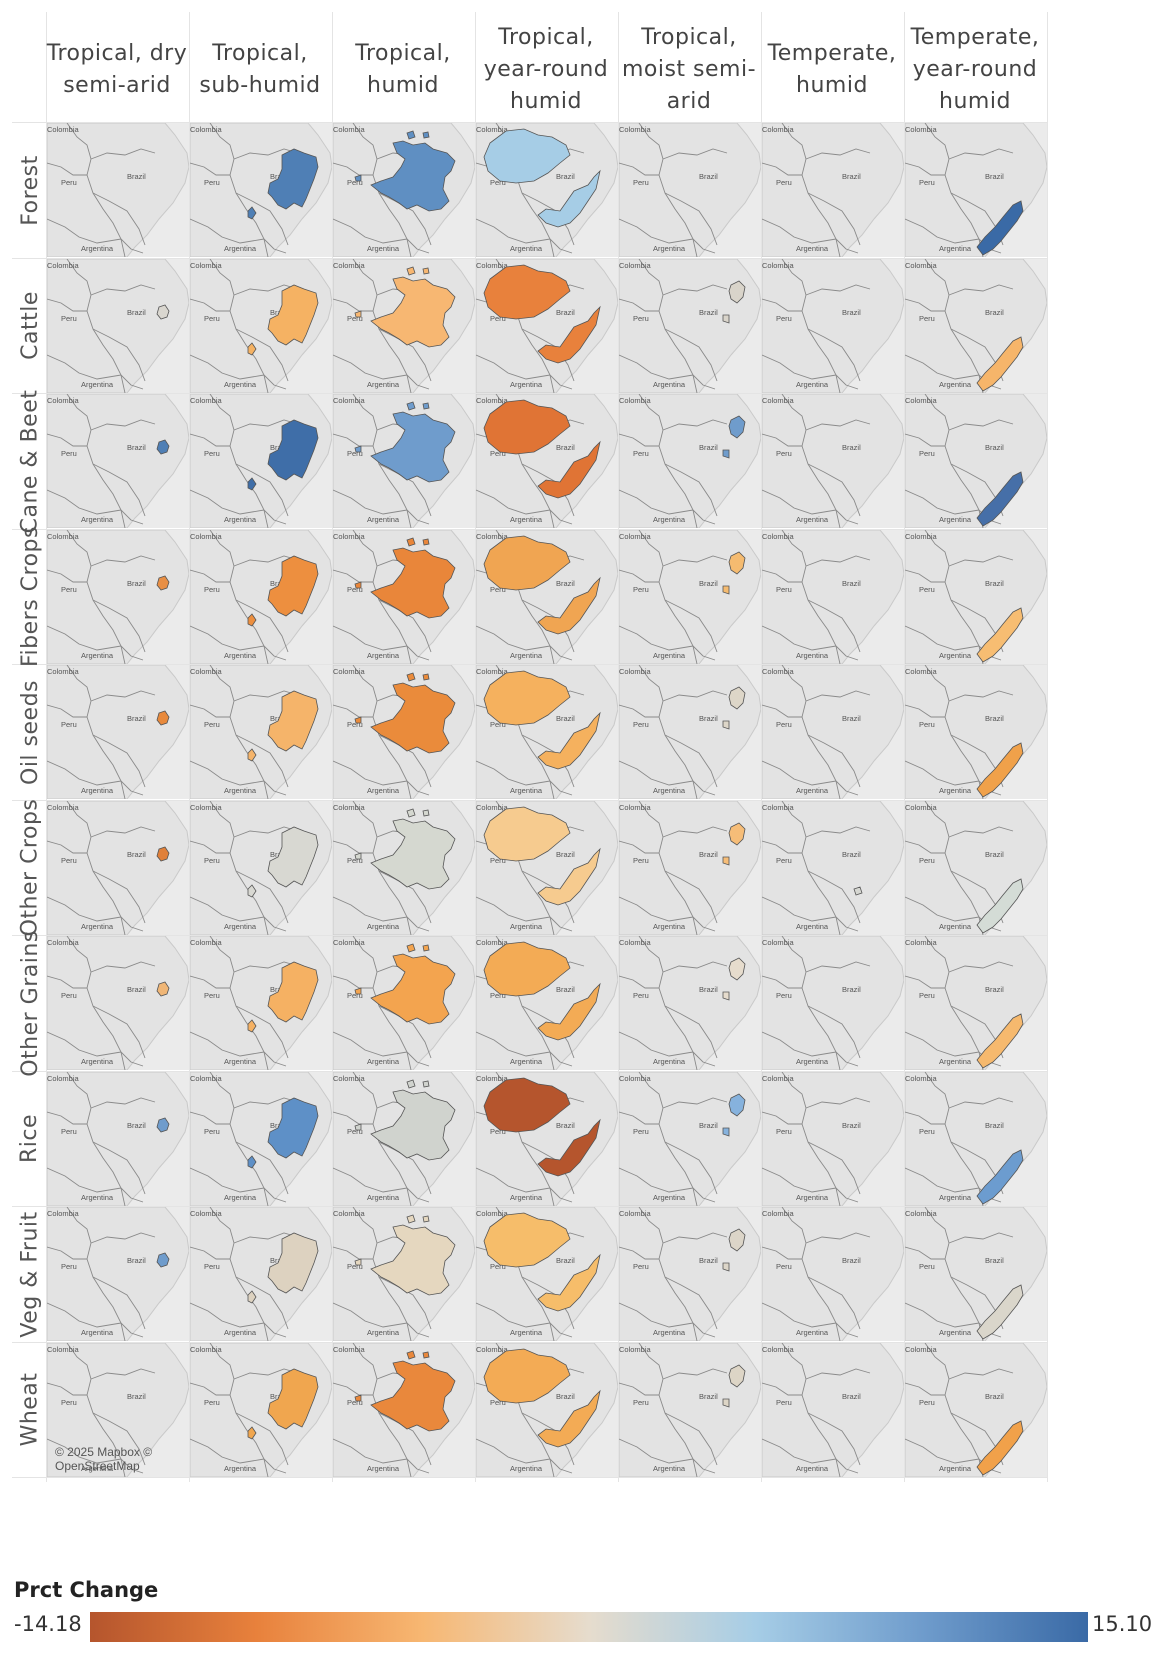 This screenshot has height=1654, width=1169. What do you see at coordinates (30, 461) in the screenshot?
I see `row-header: Cane & Beet` at bounding box center [30, 461].